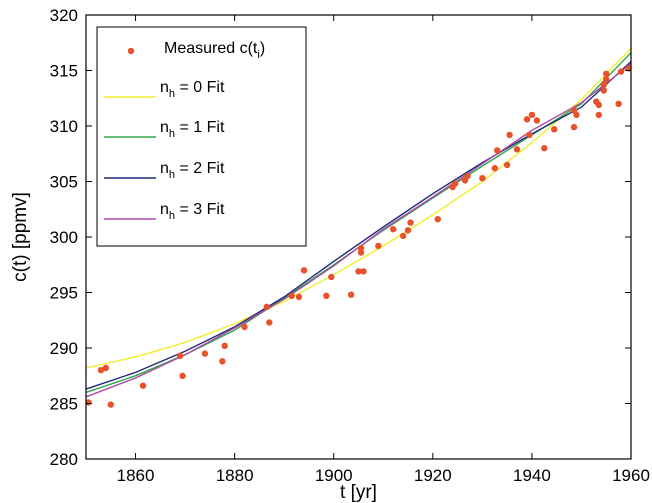 This screenshot has height=503, width=652. What do you see at coordinates (334, 475) in the screenshot?
I see `x-tick-label: 1900` at bounding box center [334, 475].